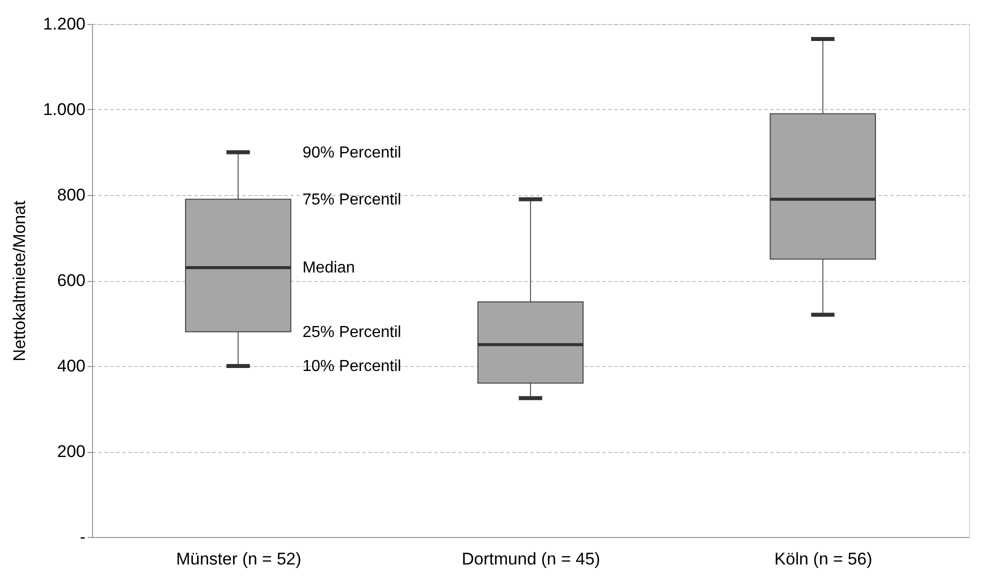 This screenshot has width=999, height=577. I want to click on y-tick-label: 400, so click(71, 366).